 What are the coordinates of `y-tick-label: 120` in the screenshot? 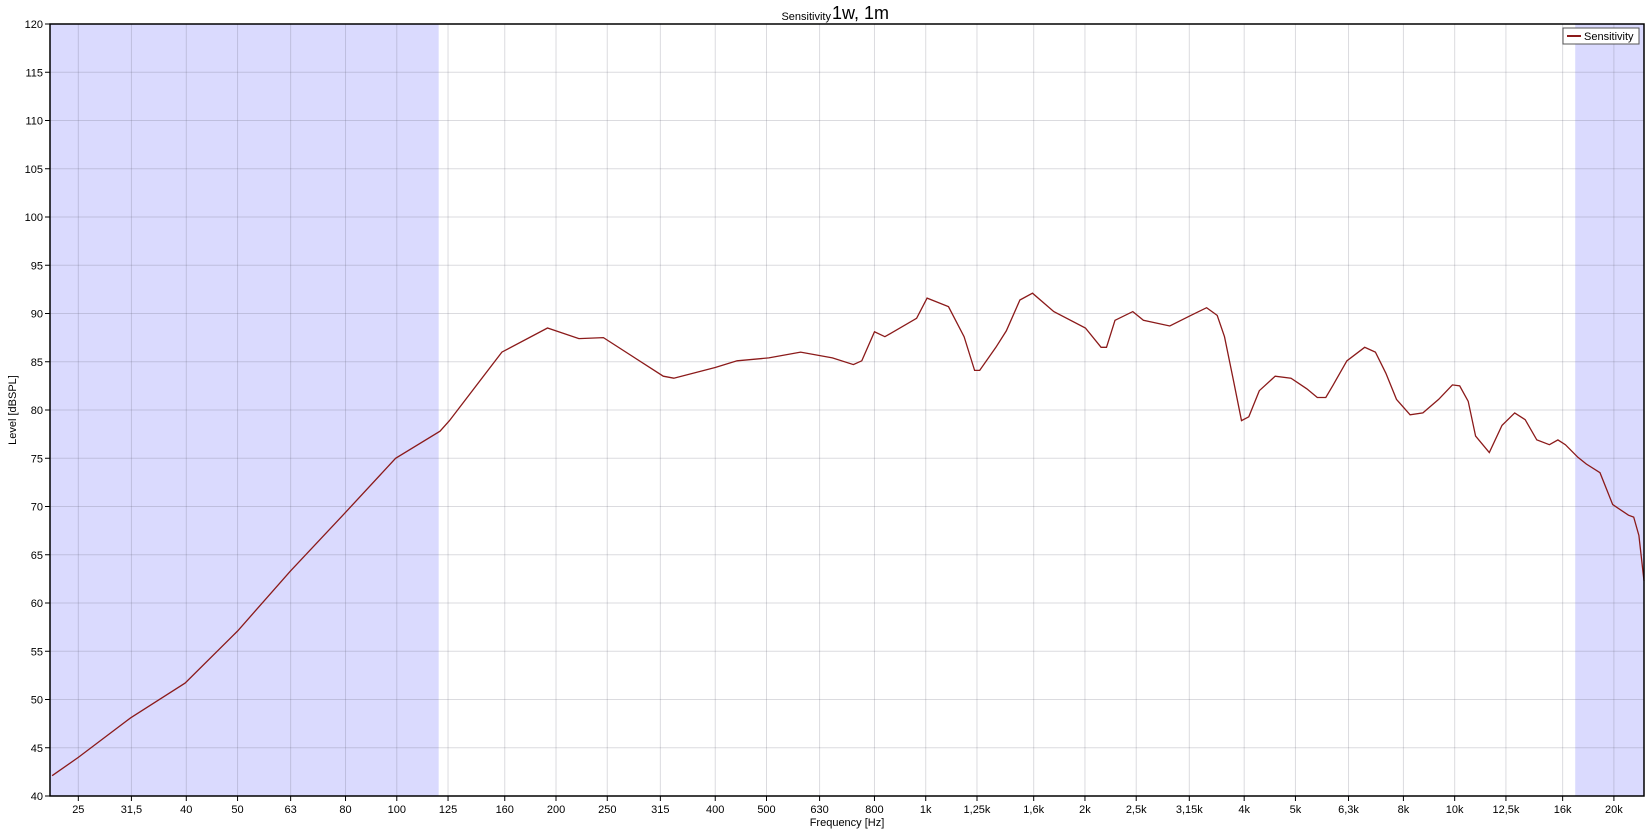 It's located at (34, 25).